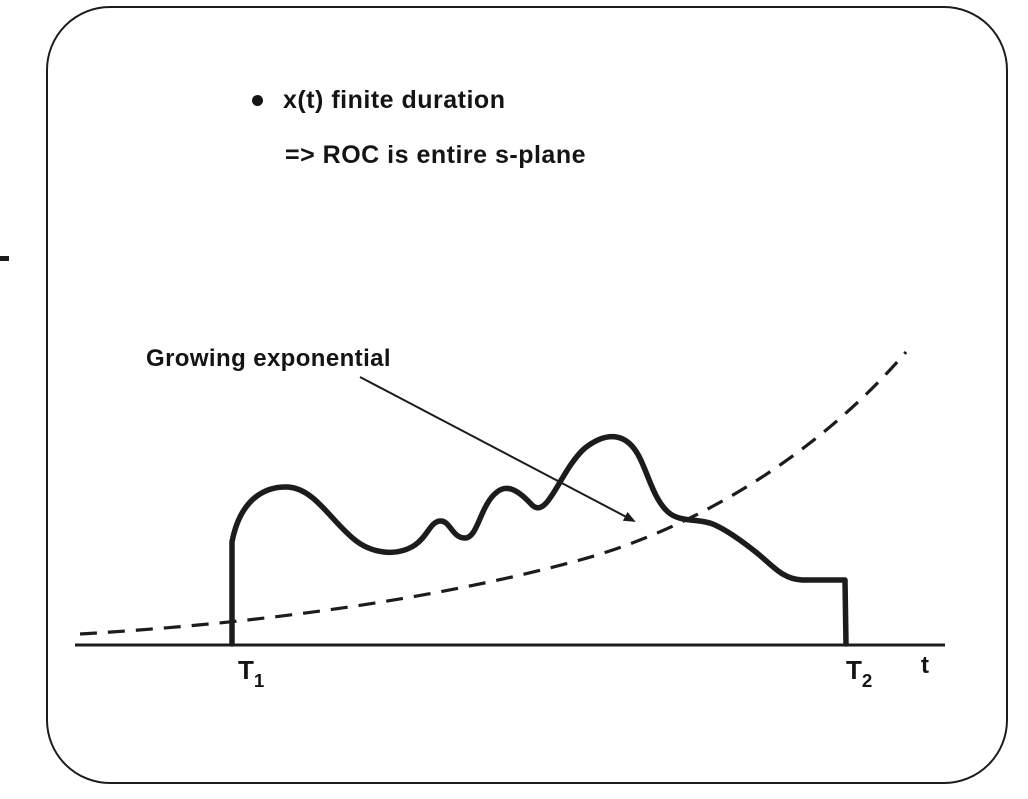  I want to click on bullet-line: x(t) finite duration, so click(378, 100).